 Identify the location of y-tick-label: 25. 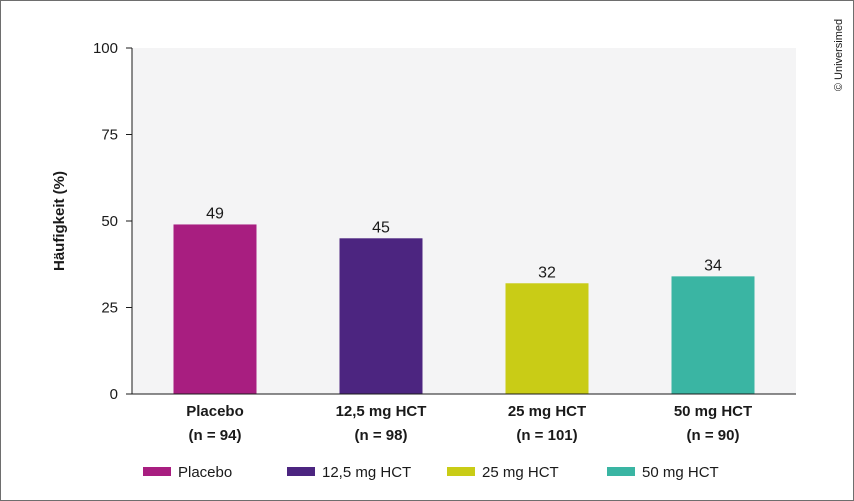
(109, 308).